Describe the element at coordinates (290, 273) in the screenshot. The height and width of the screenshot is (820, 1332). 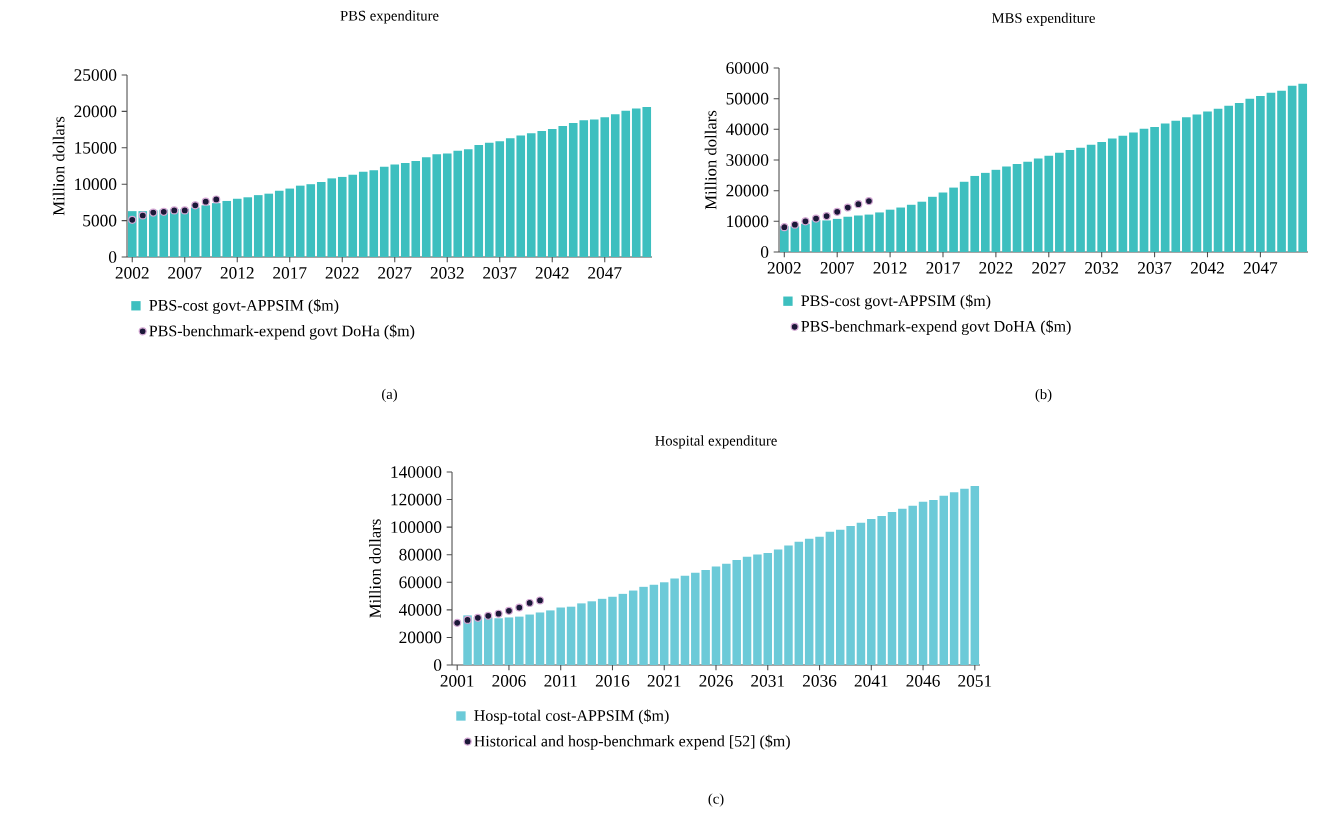
I see `x-tick-label: 2017` at that location.